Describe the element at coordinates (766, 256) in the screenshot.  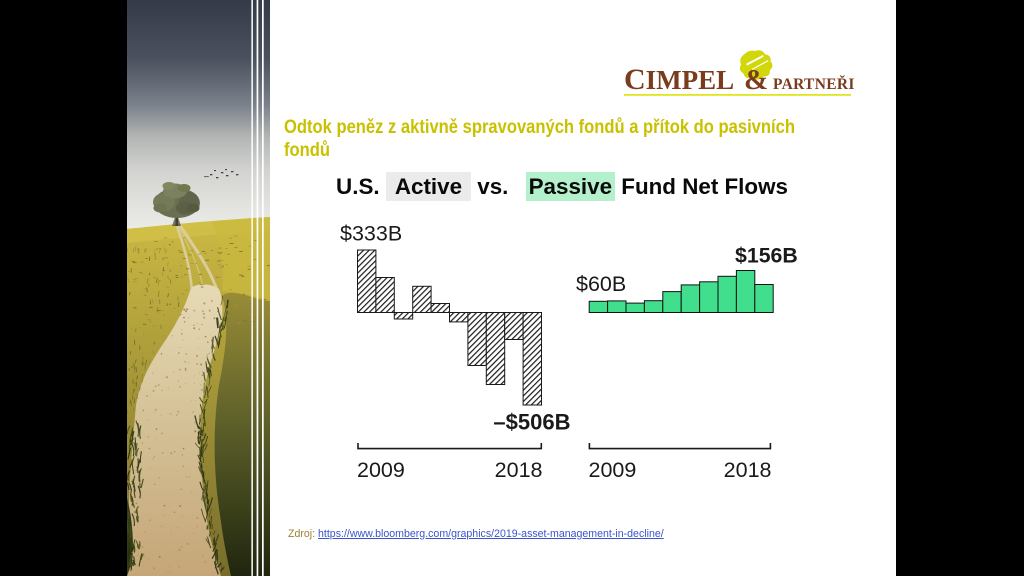
I see `svg-text: $156B` at that location.